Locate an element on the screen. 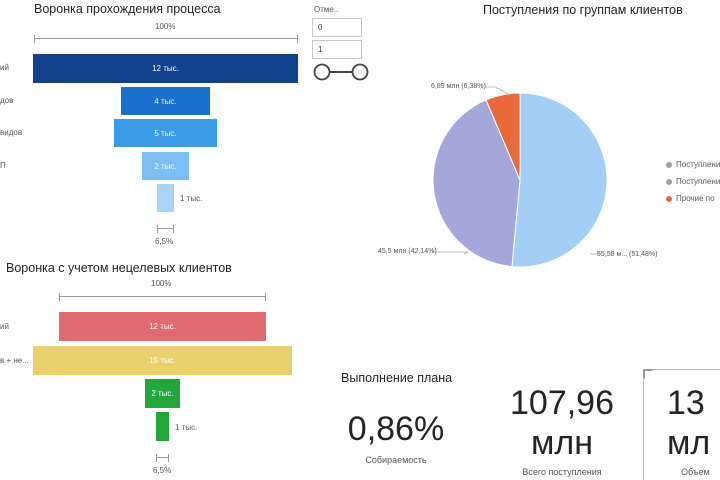  funnel1-bar-value: 12 тыс. is located at coordinates (165, 68).